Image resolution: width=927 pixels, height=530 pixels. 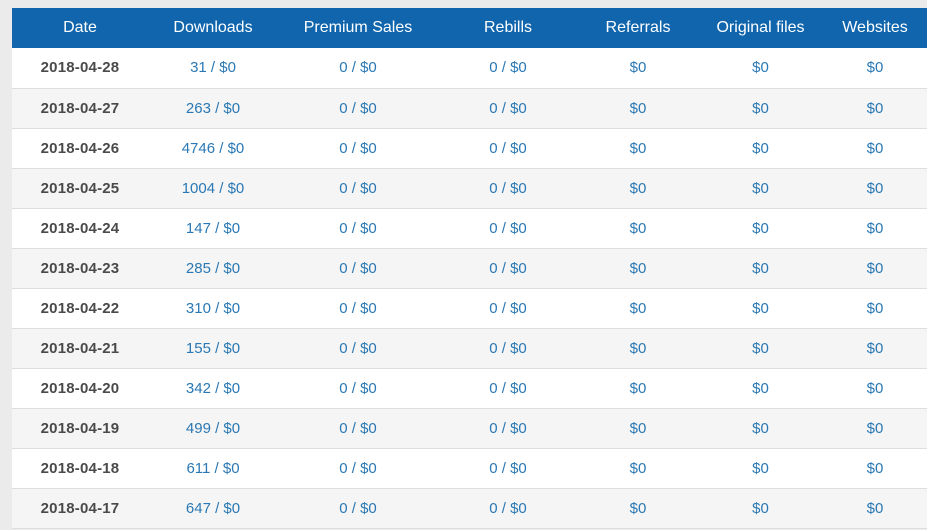 I want to click on downloads-cell: 611 / $0, so click(x=213, y=468).